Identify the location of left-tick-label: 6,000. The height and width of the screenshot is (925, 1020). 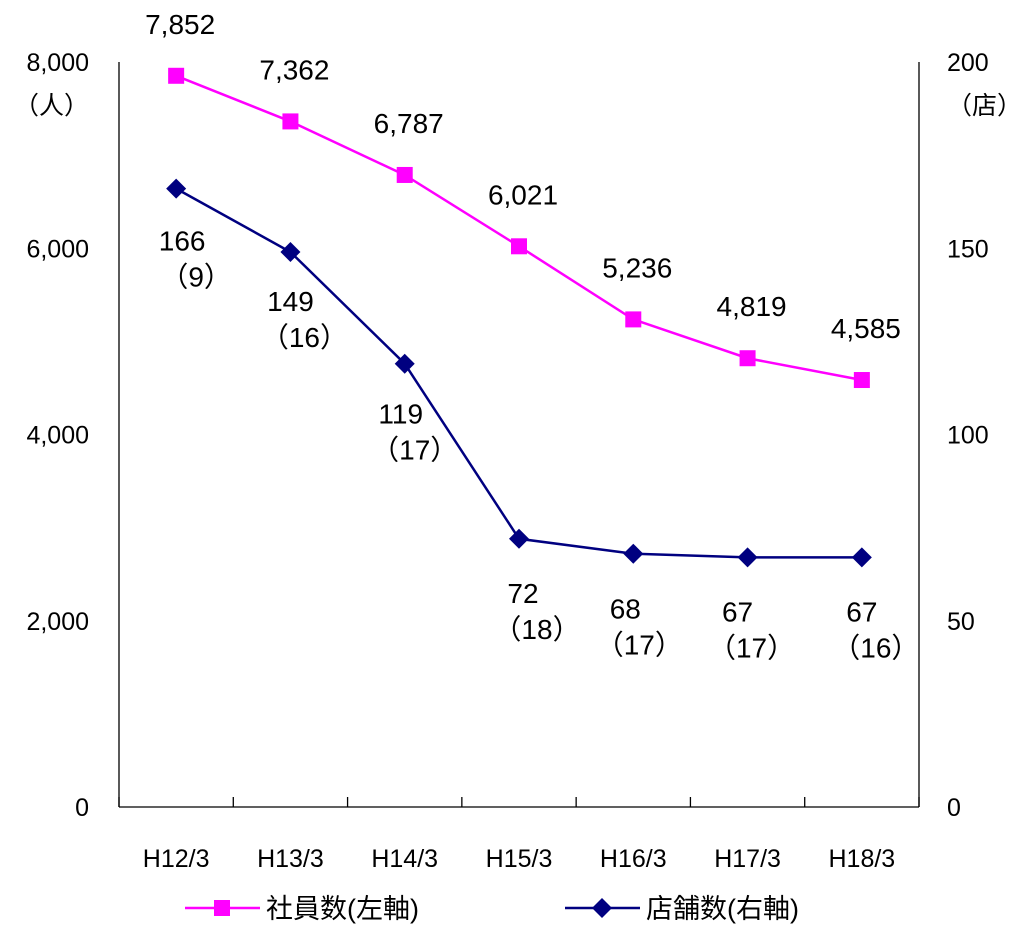
(57, 249).